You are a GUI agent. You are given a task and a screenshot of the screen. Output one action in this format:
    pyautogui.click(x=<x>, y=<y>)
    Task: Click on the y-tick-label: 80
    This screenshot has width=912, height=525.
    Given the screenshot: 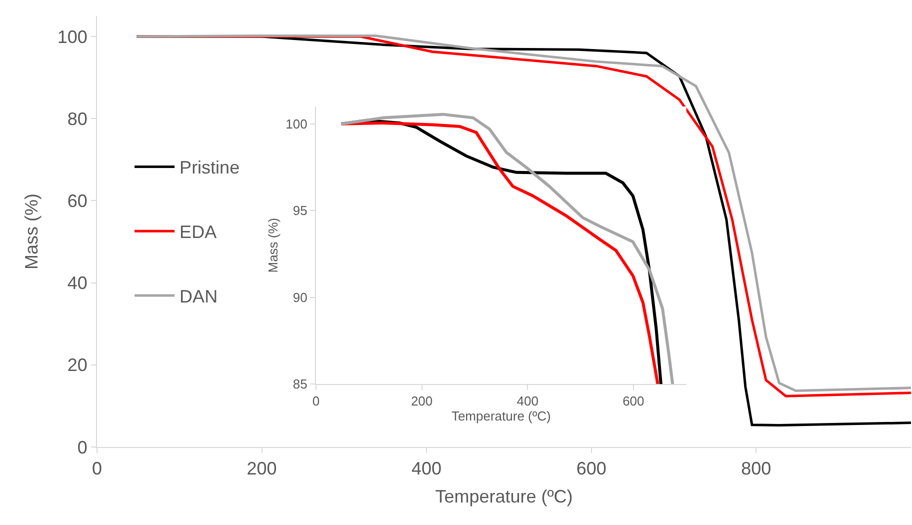 What is the action you would take?
    pyautogui.click(x=77, y=118)
    